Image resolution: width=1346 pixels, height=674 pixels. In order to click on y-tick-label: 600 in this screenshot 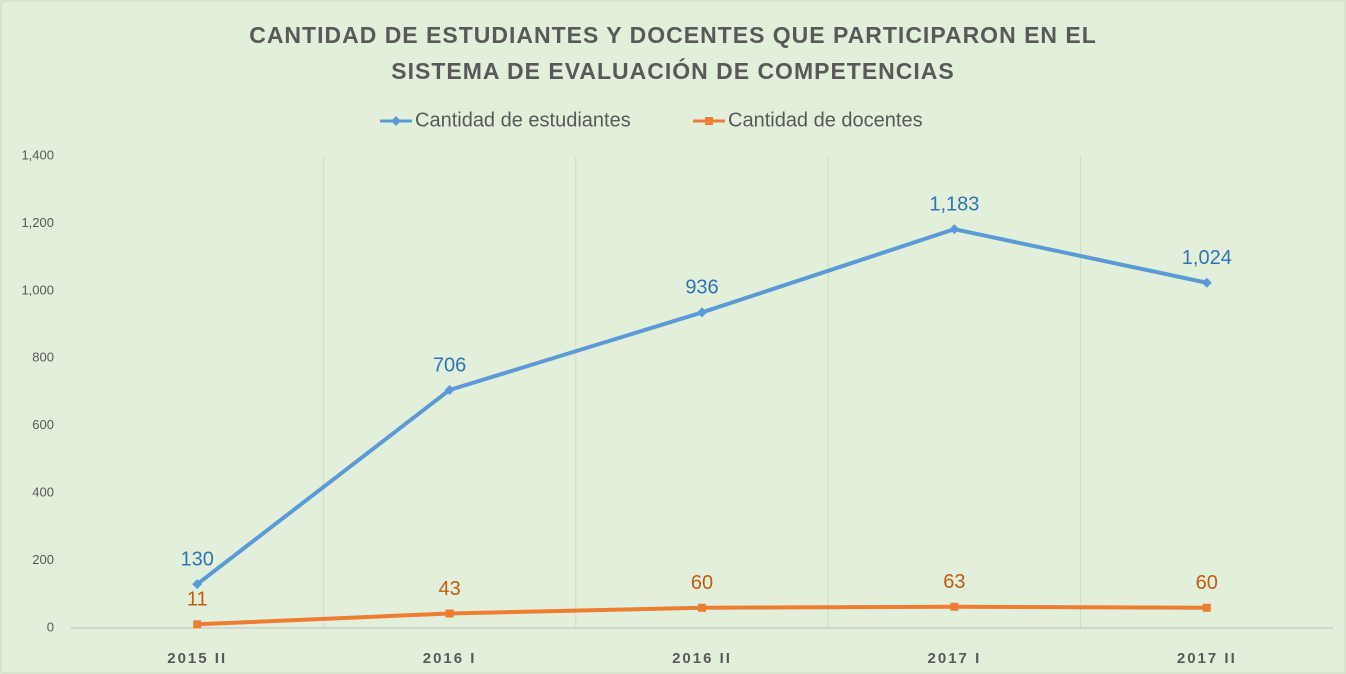, I will do `click(43, 424)`.